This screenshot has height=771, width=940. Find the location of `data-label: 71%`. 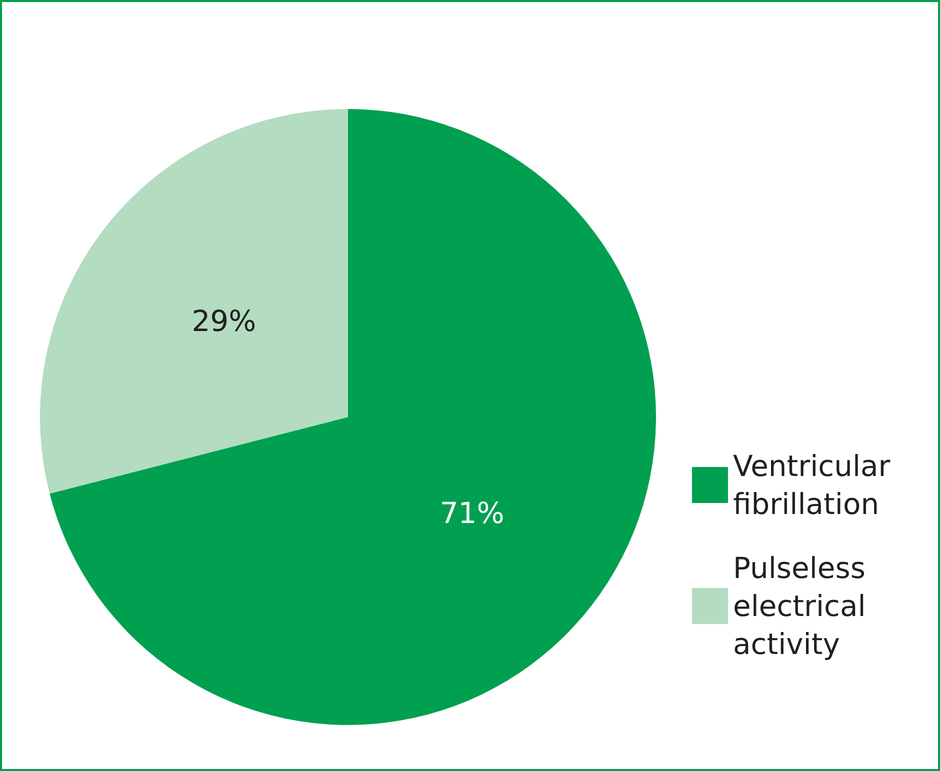

data-label: 71% is located at coordinates (472, 513).